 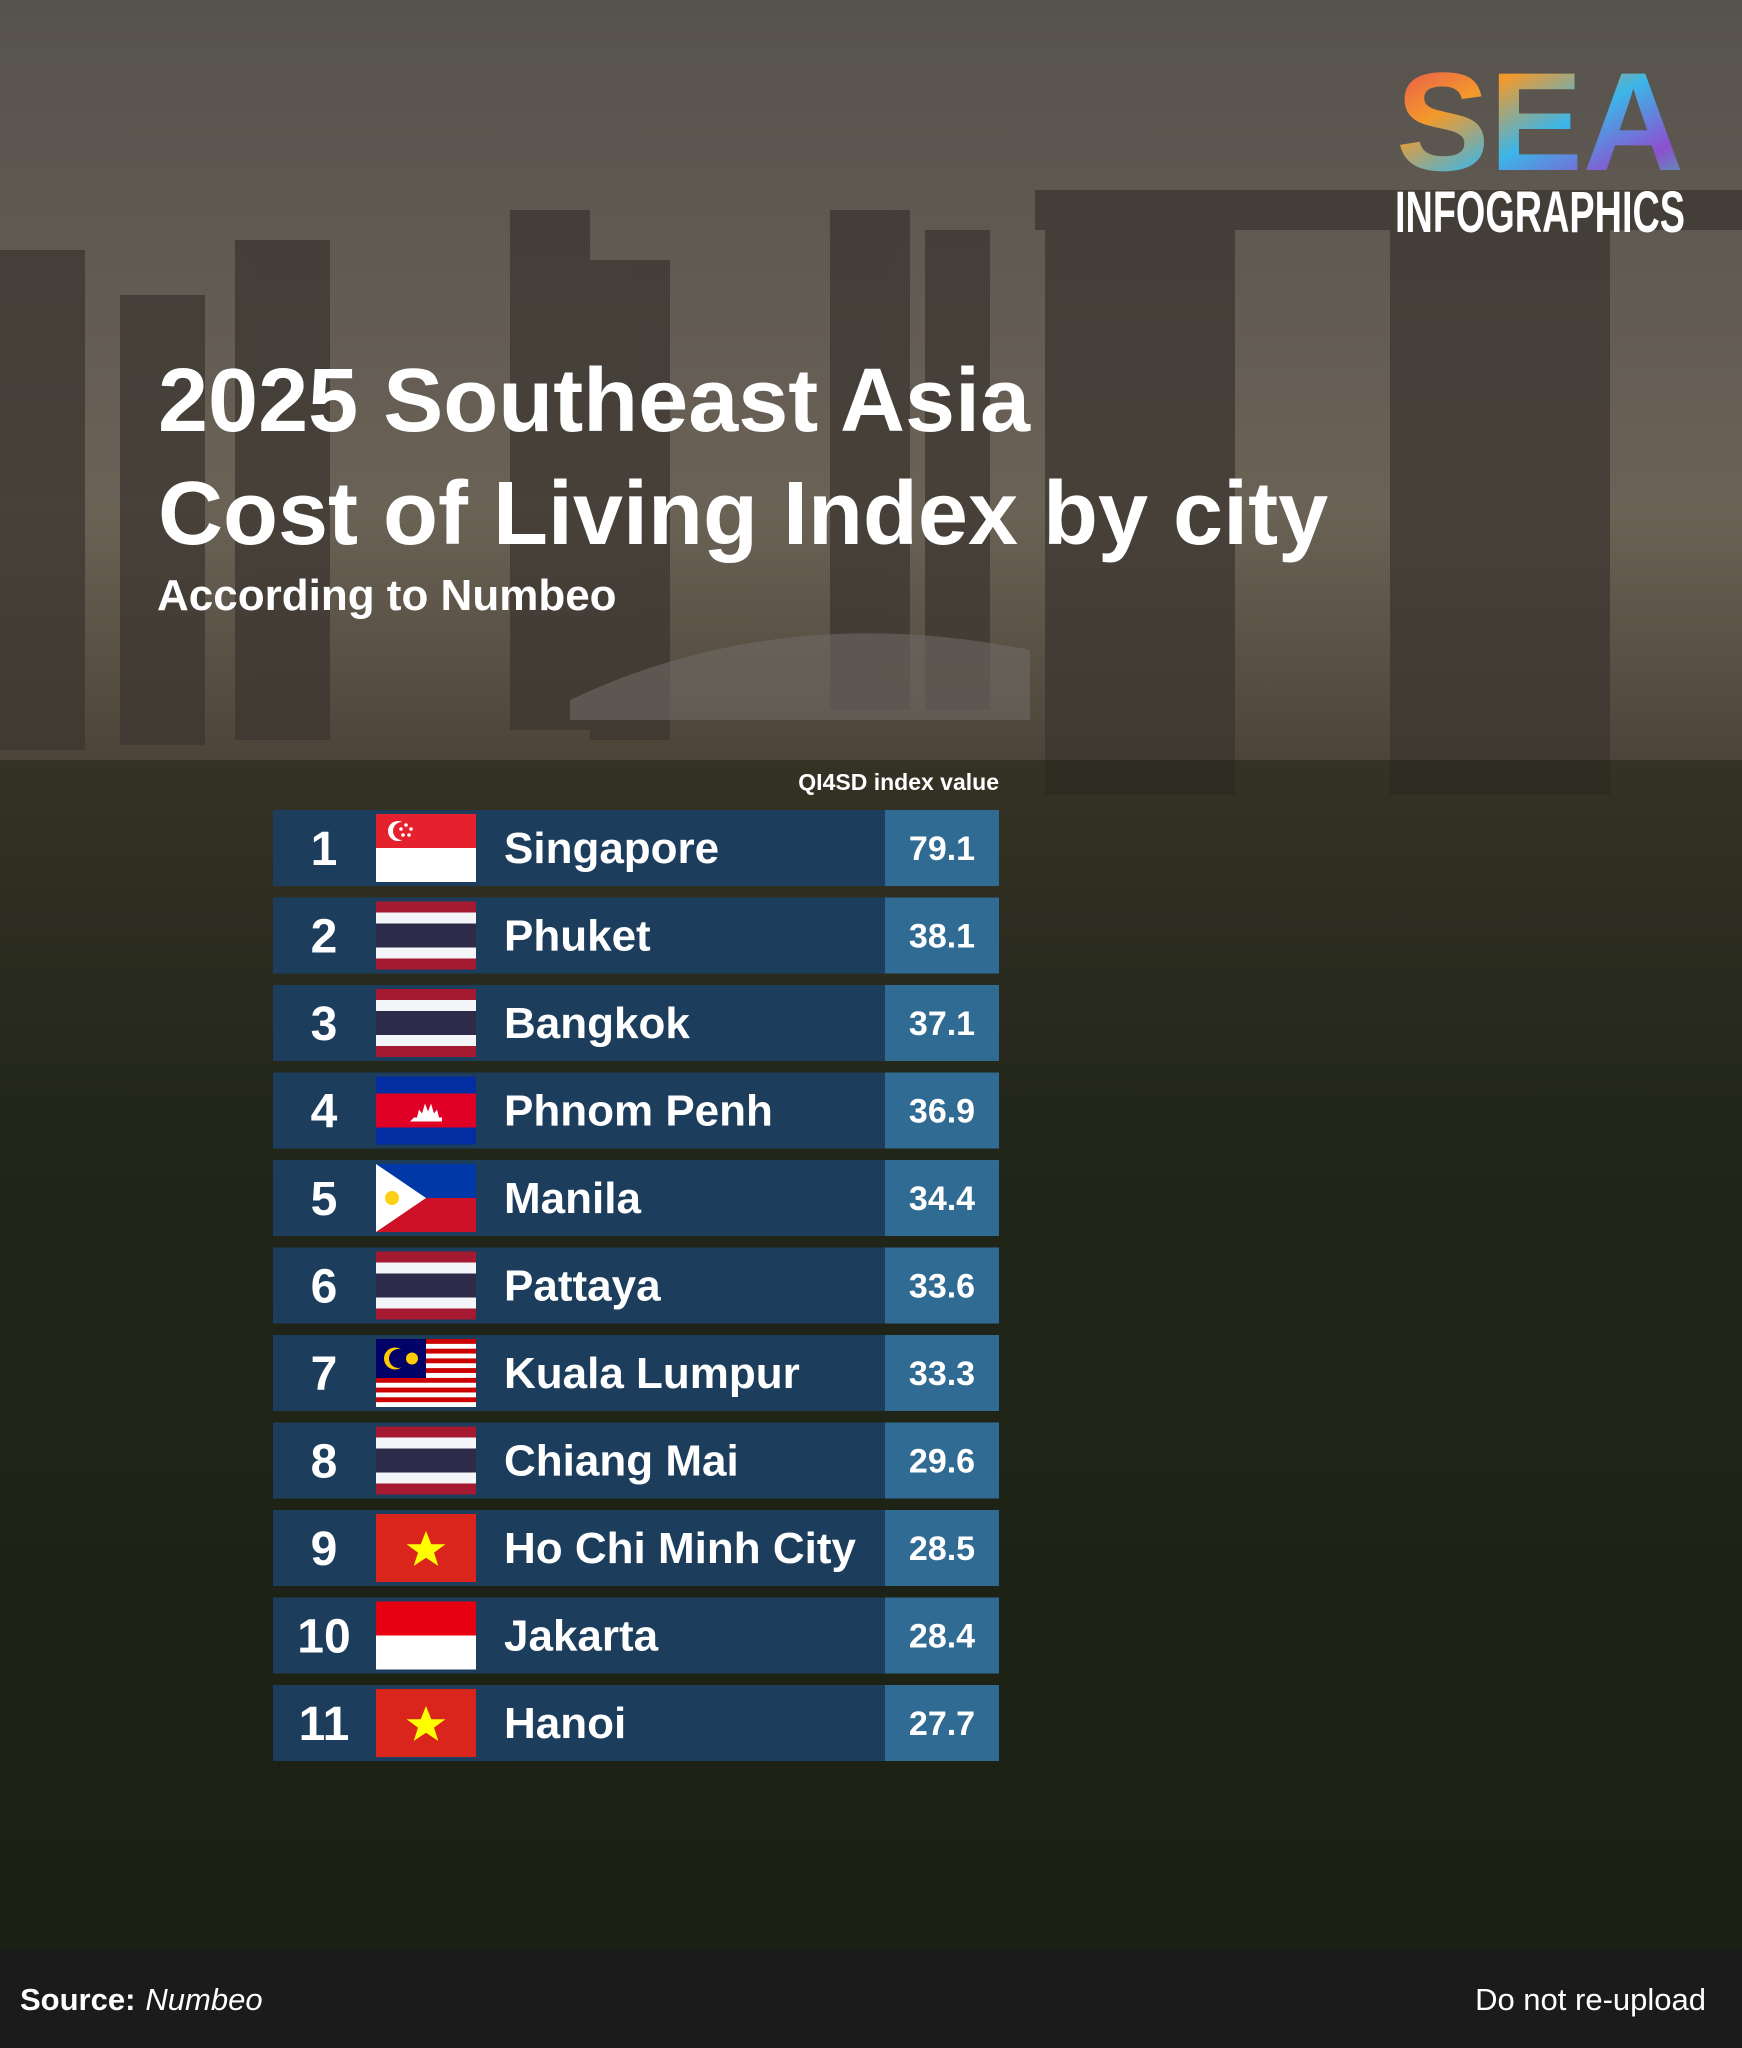 What do you see at coordinates (871, 1998) in the screenshot?
I see `footer` at bounding box center [871, 1998].